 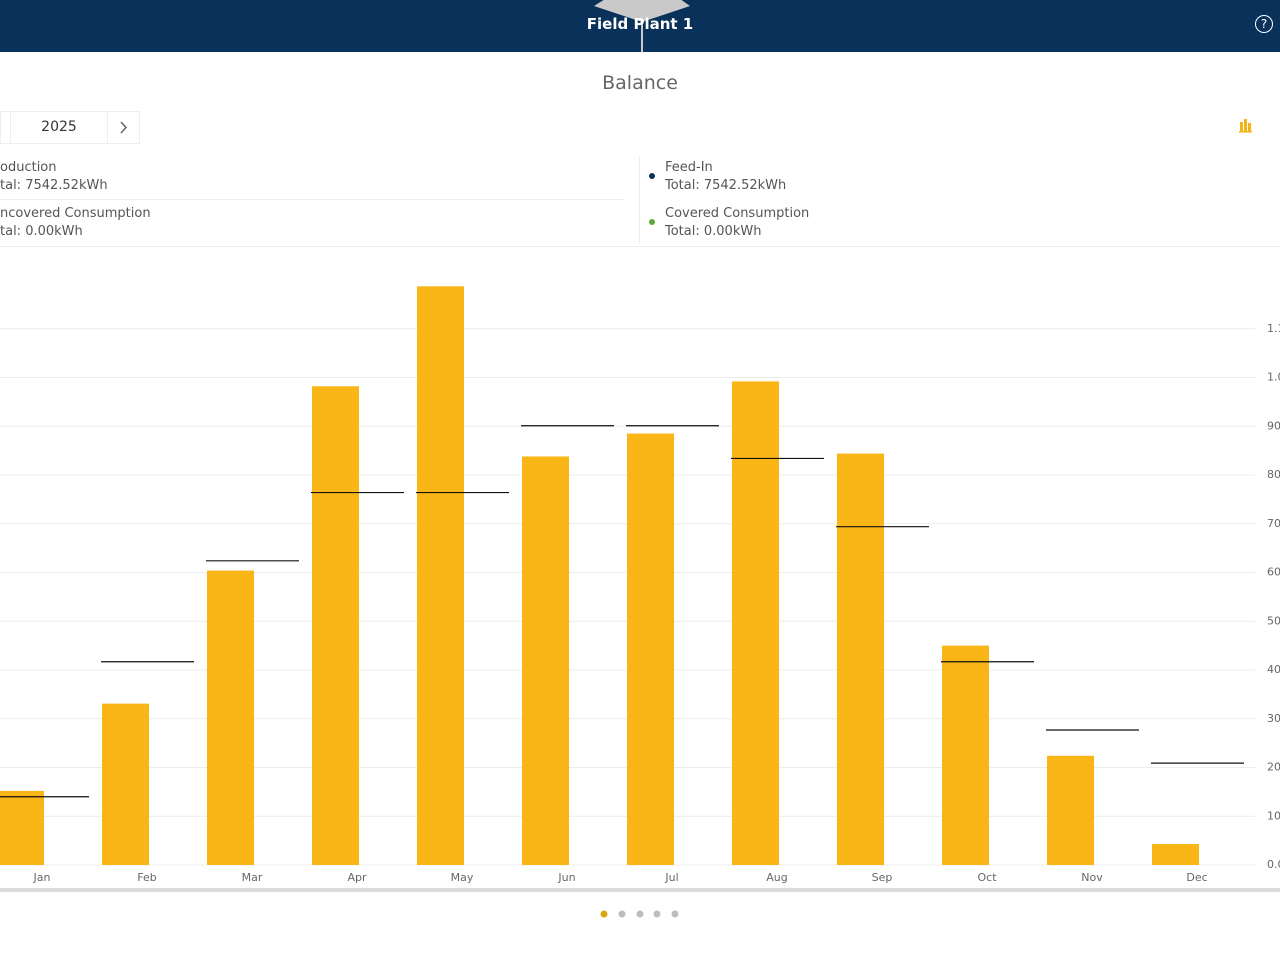 I want to click on y-tick-label: 0.0, so click(x=1273, y=864).